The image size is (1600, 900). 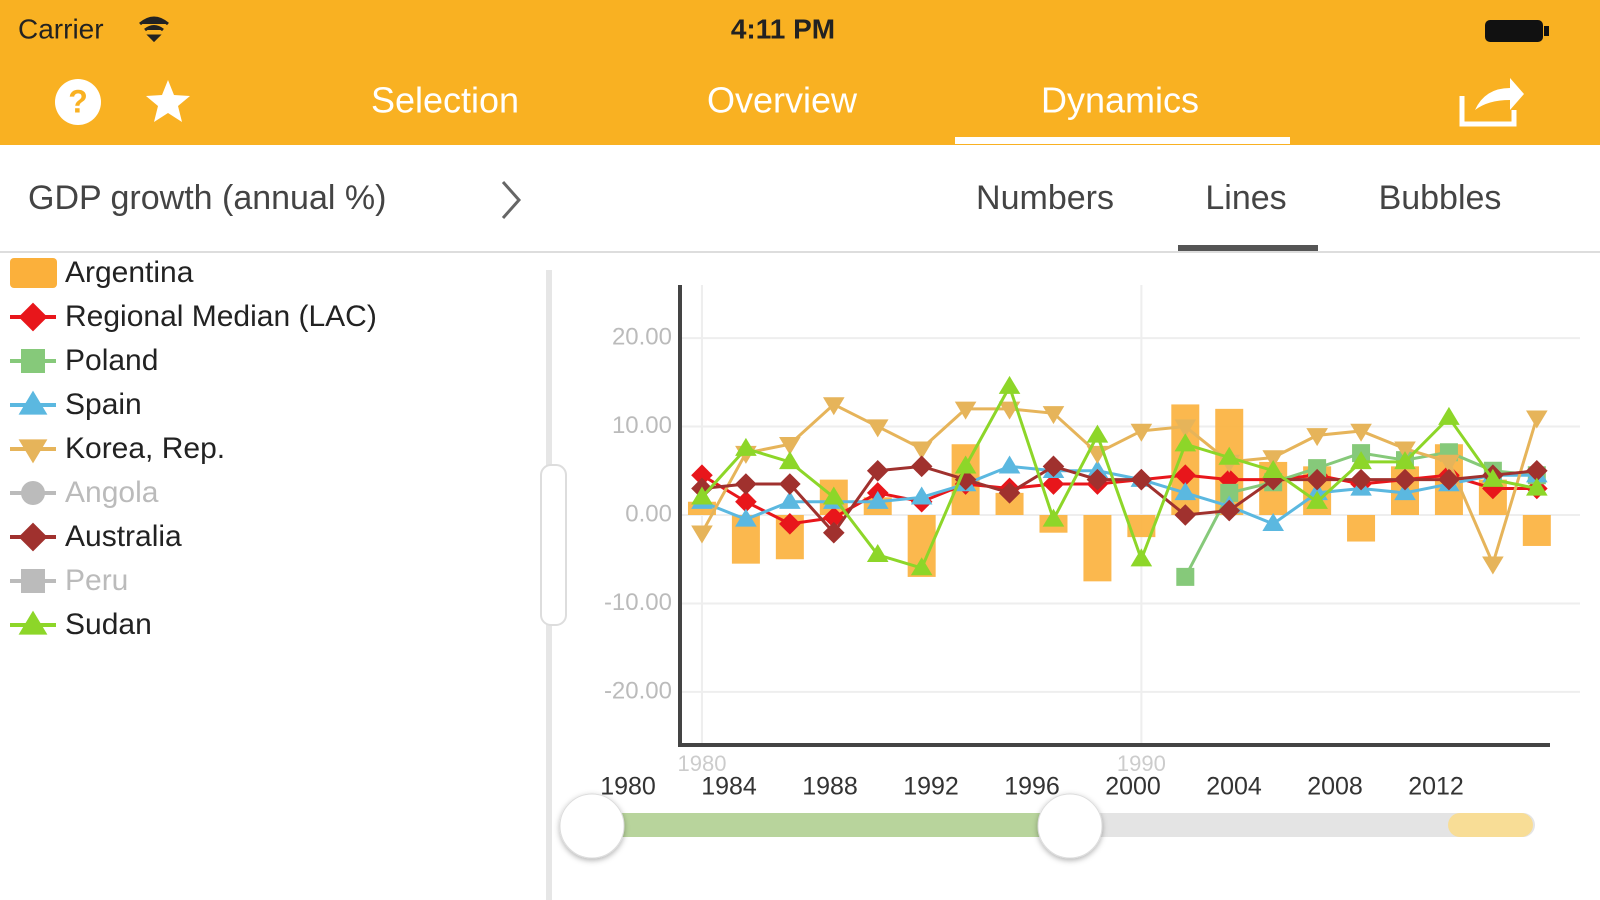 I want to click on legend-label: Angola, so click(x=112, y=492).